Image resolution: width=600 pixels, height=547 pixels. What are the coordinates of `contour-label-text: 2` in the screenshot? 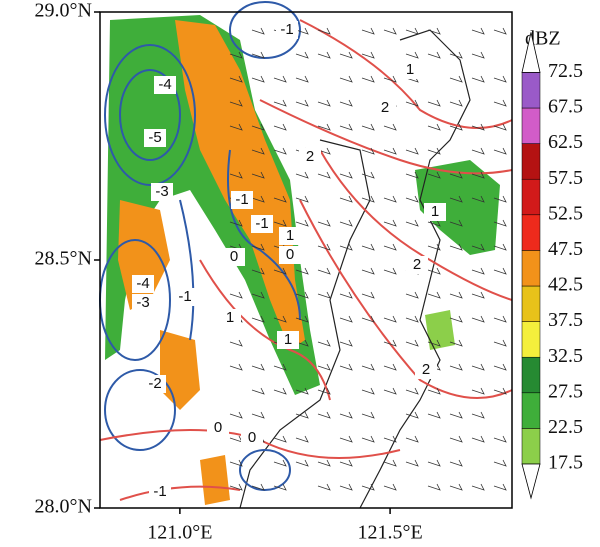 It's located at (426, 369).